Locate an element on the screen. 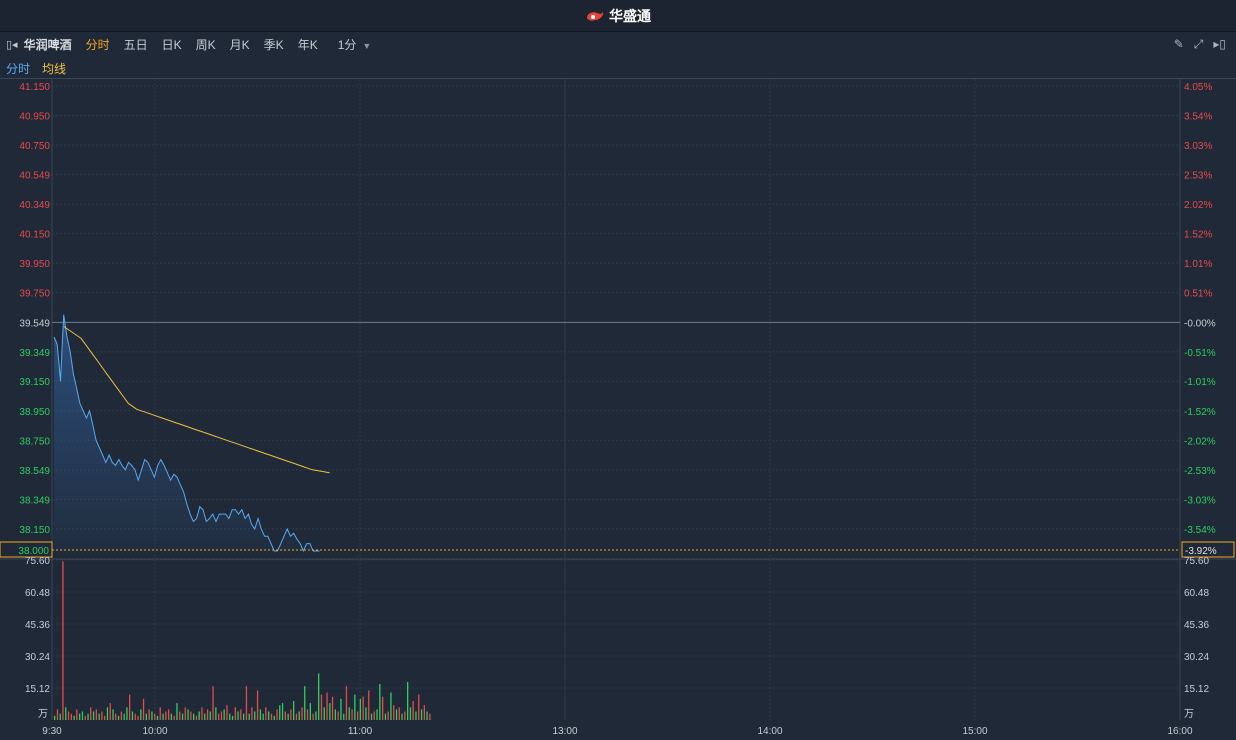  price-tick-label: 38.150 is located at coordinates (34, 530).